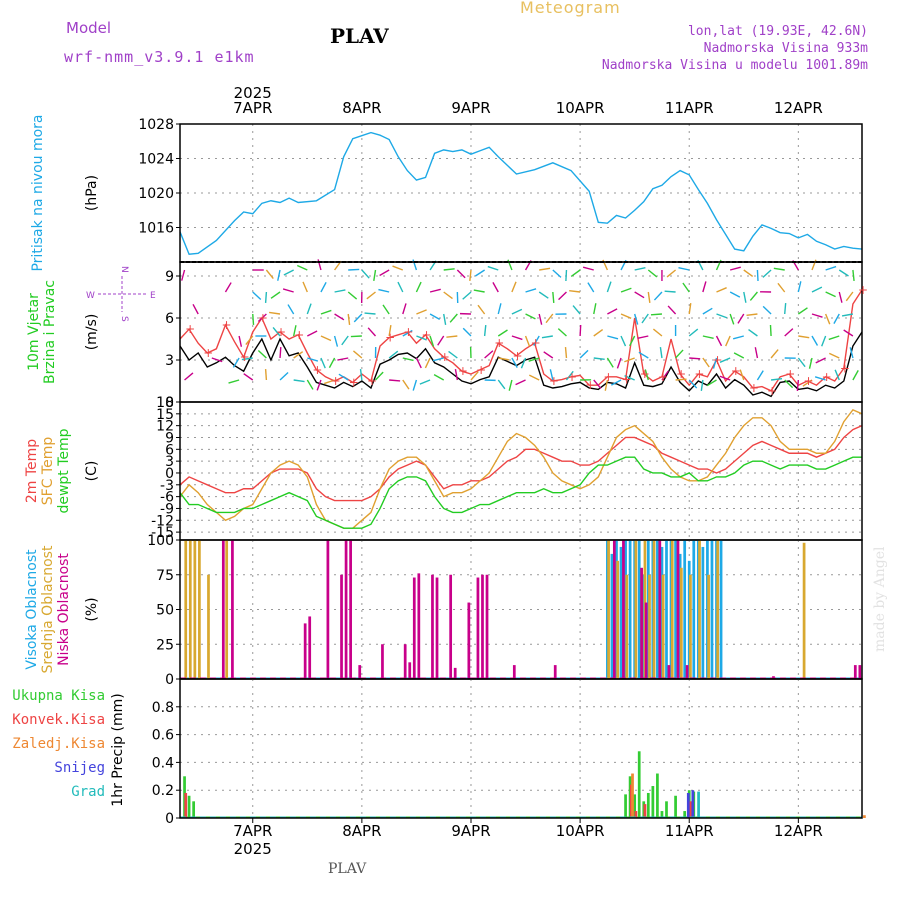  What do you see at coordinates (89, 28) in the screenshot?
I see `model-label: Model` at bounding box center [89, 28].